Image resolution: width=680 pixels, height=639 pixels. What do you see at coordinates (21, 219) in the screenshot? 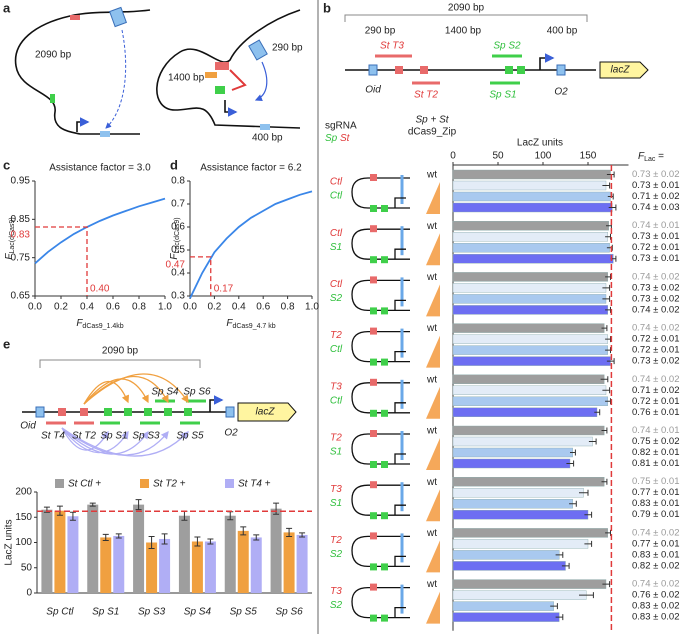
I see `y-tick-label: 0.85` at bounding box center [21, 219].